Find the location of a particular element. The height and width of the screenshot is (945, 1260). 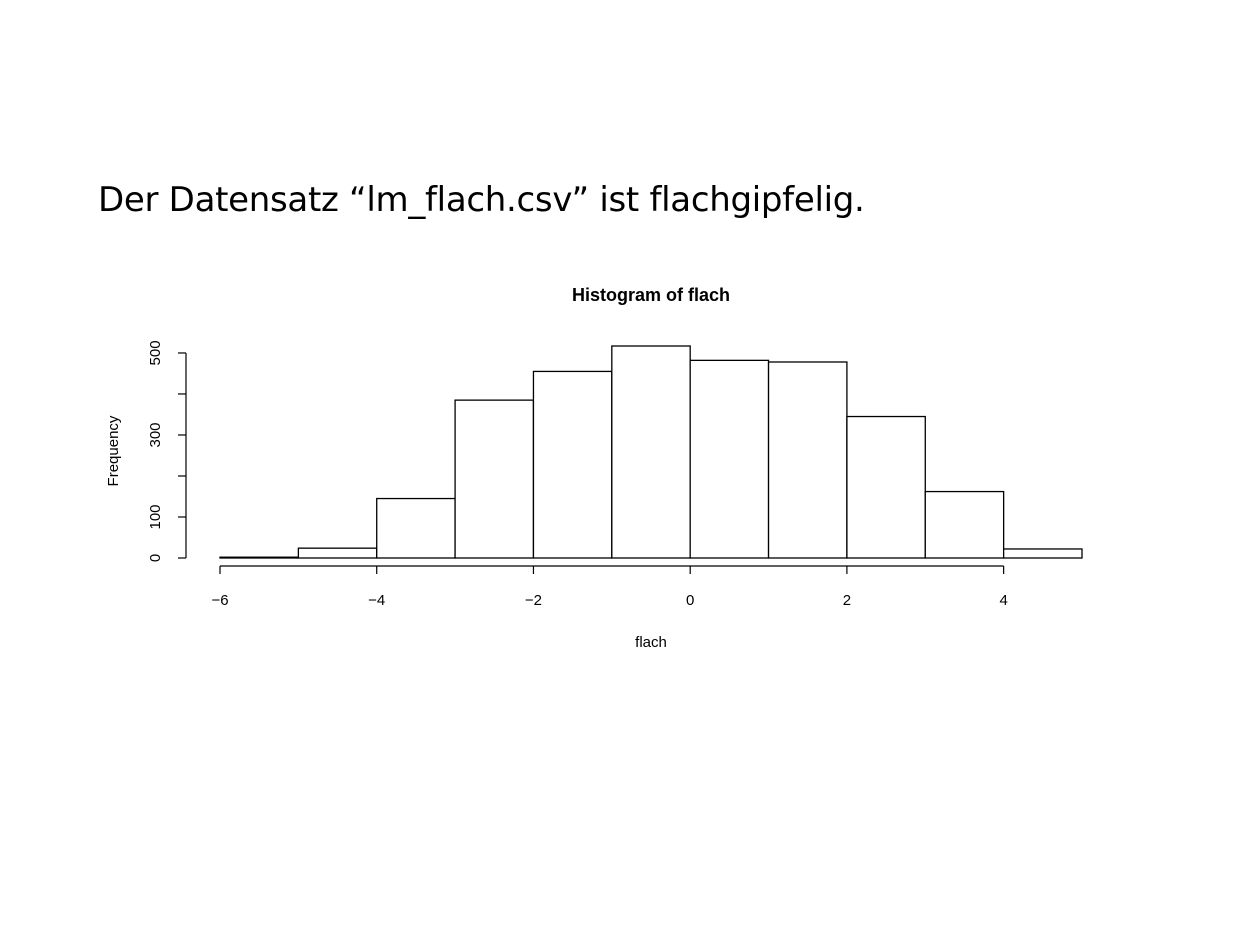

x-tick-label: 0 is located at coordinates (690, 600).